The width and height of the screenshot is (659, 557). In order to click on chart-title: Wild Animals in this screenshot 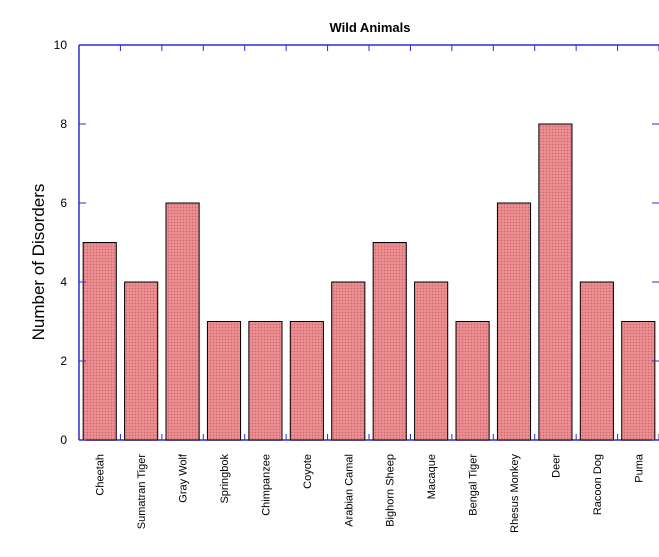, I will do `click(369, 27)`.